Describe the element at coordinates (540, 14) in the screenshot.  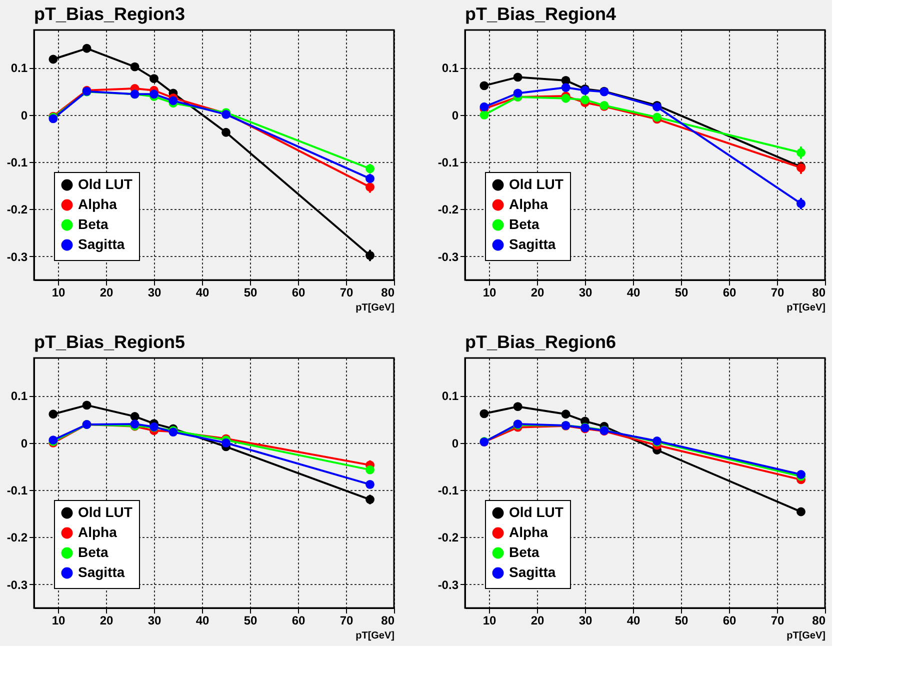
I see `chart-title: pT_Bias_Region4` at that location.